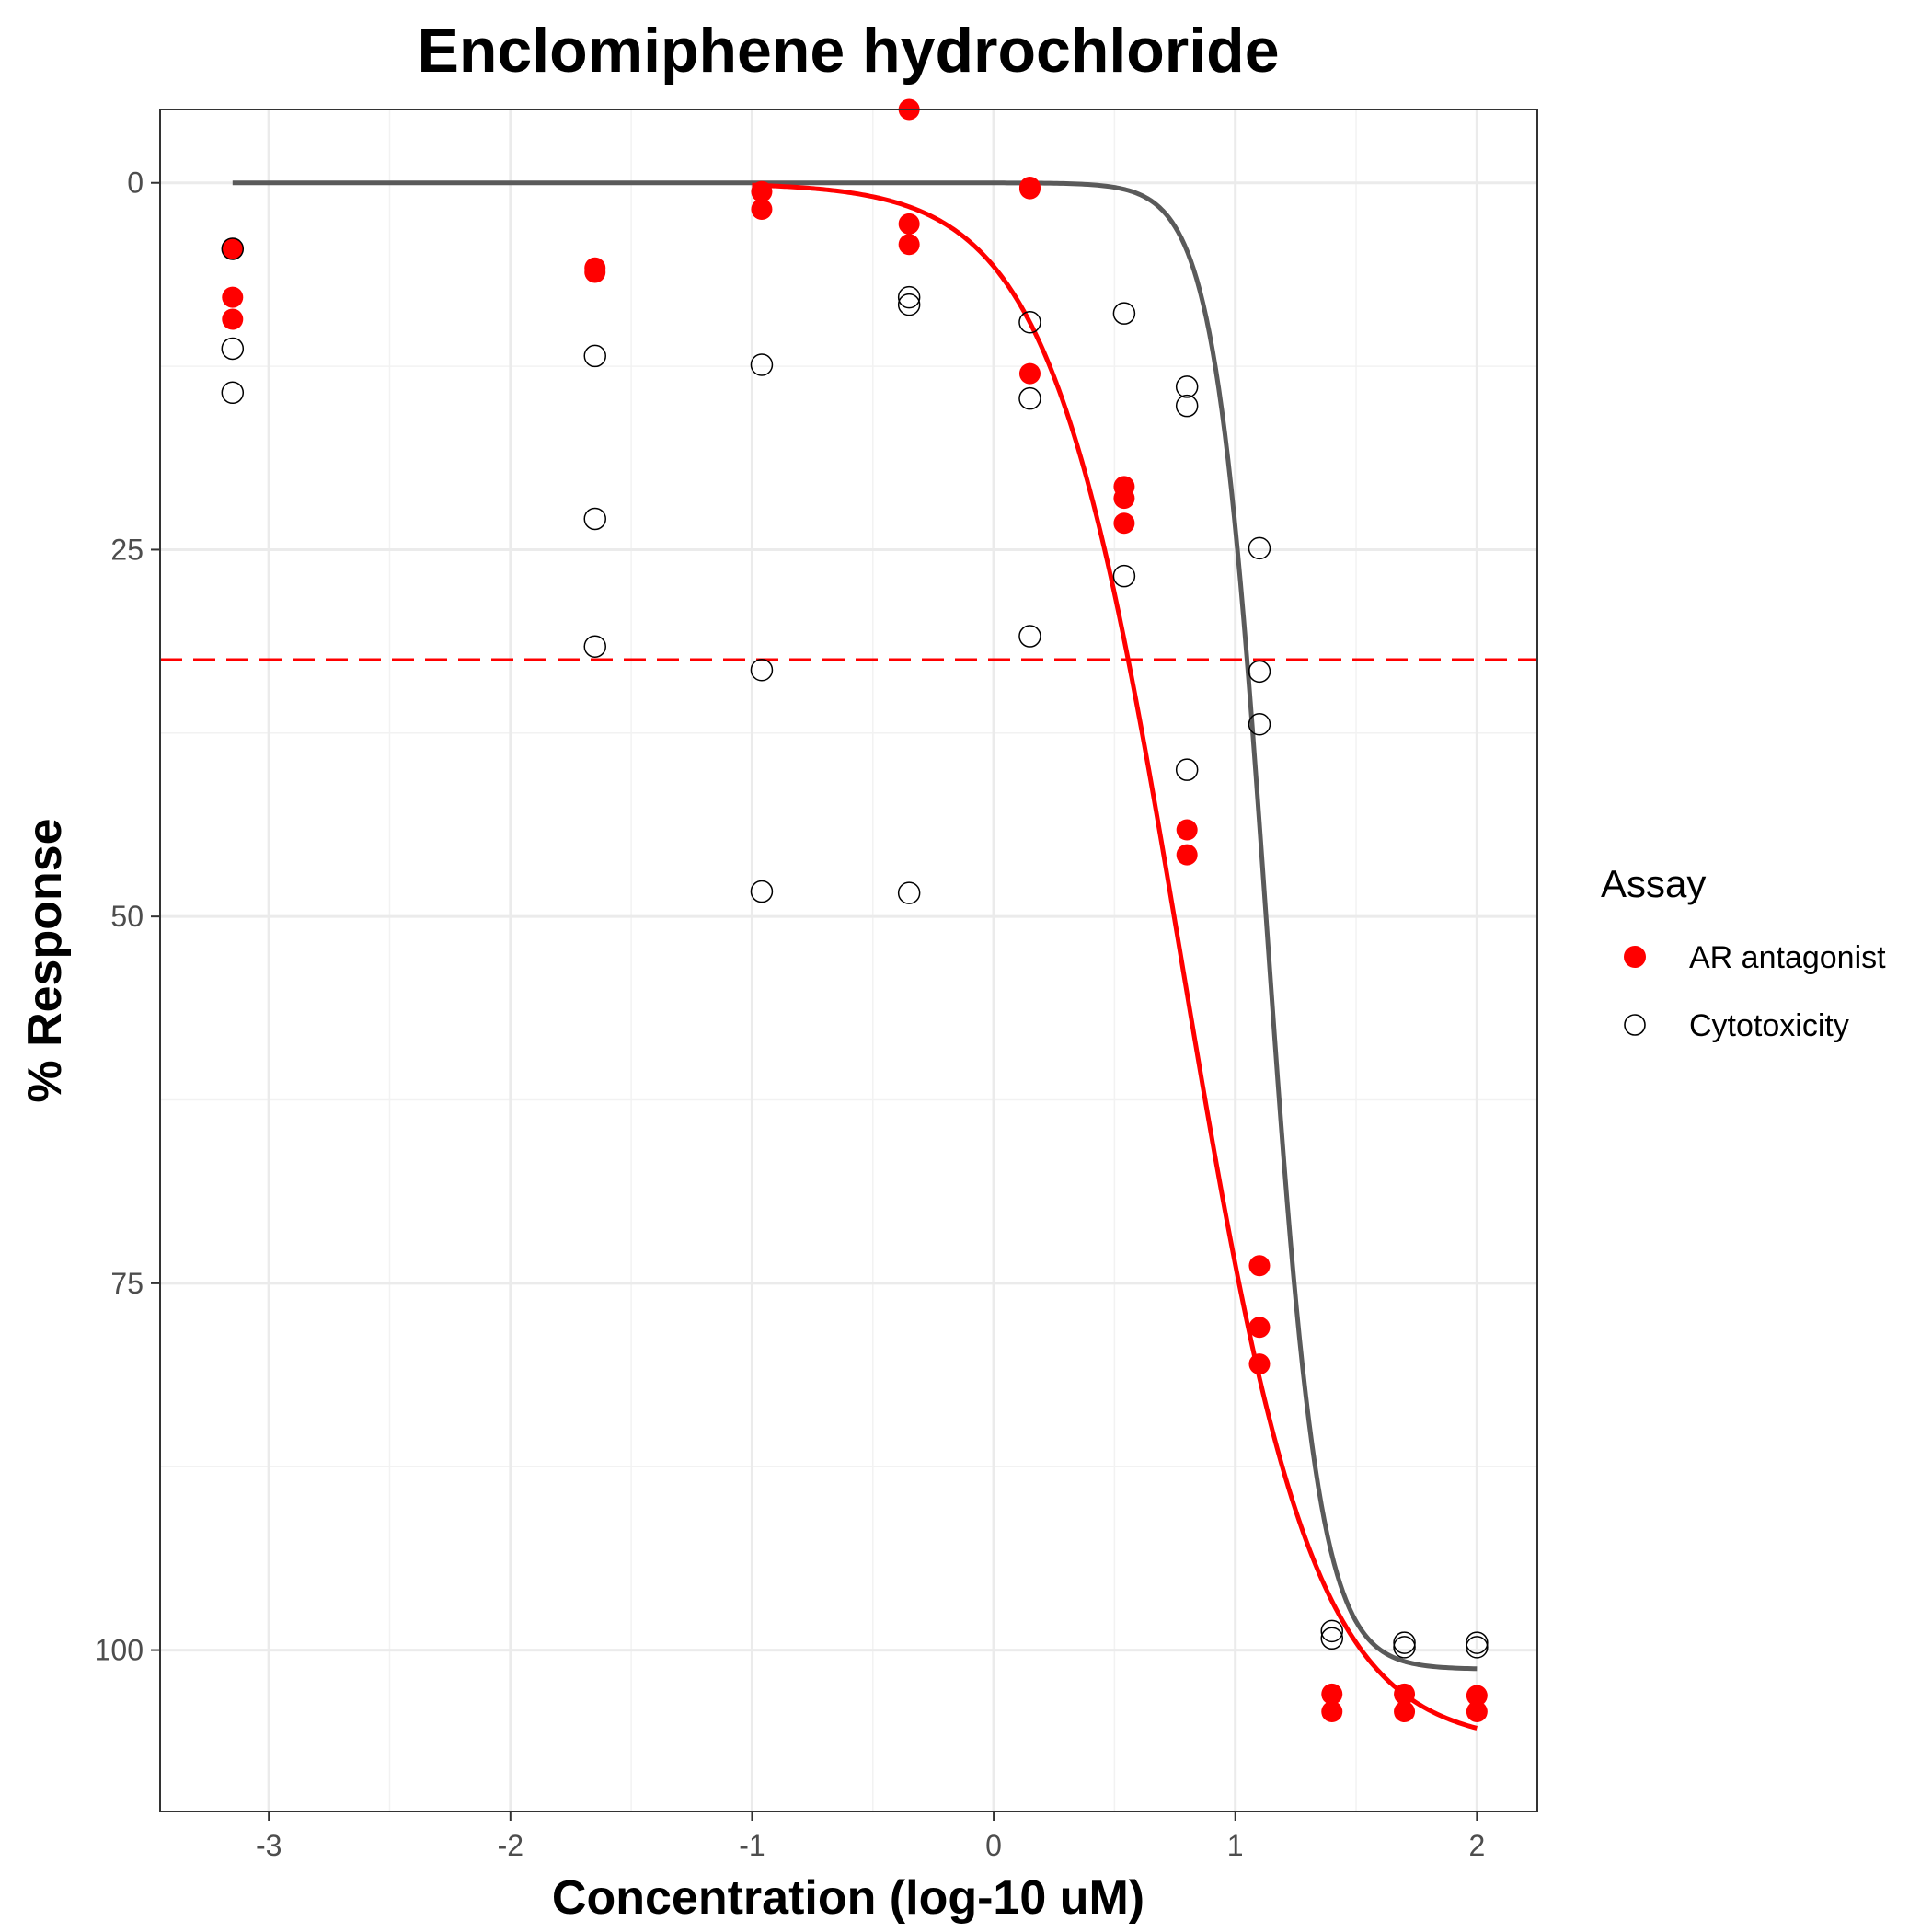 The image size is (1932, 1932). I want to click on y-axis-ticks: 0 25 50 75 100, so click(127, 917).